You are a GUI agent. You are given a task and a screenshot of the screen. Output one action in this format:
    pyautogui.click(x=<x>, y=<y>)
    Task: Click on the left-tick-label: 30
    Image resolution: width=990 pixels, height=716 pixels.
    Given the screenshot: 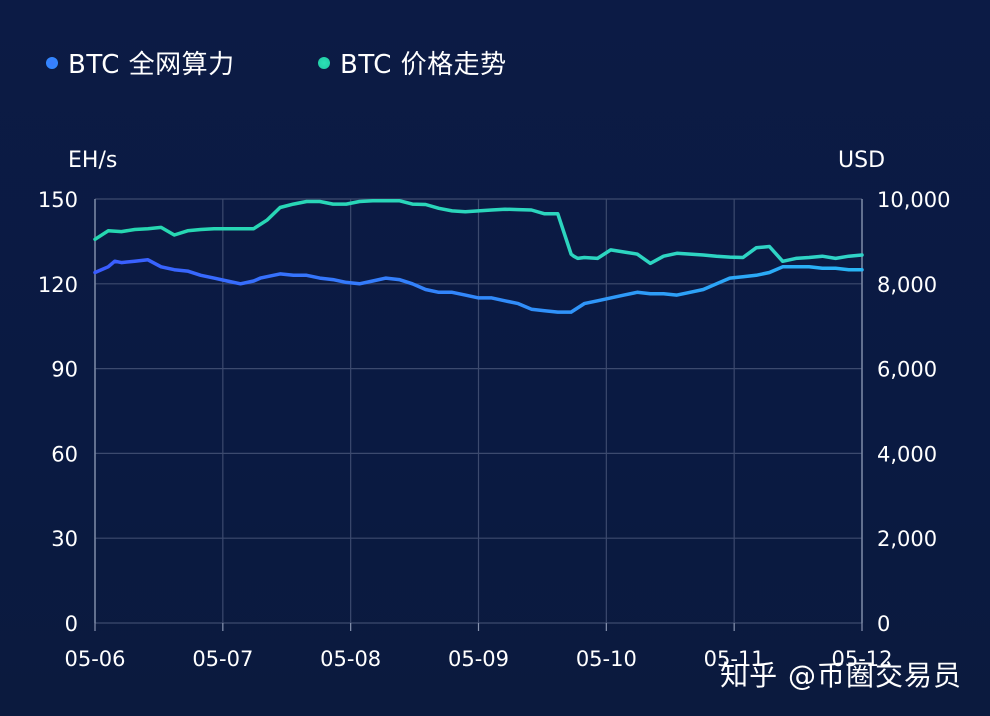 What is the action you would take?
    pyautogui.click(x=64, y=539)
    